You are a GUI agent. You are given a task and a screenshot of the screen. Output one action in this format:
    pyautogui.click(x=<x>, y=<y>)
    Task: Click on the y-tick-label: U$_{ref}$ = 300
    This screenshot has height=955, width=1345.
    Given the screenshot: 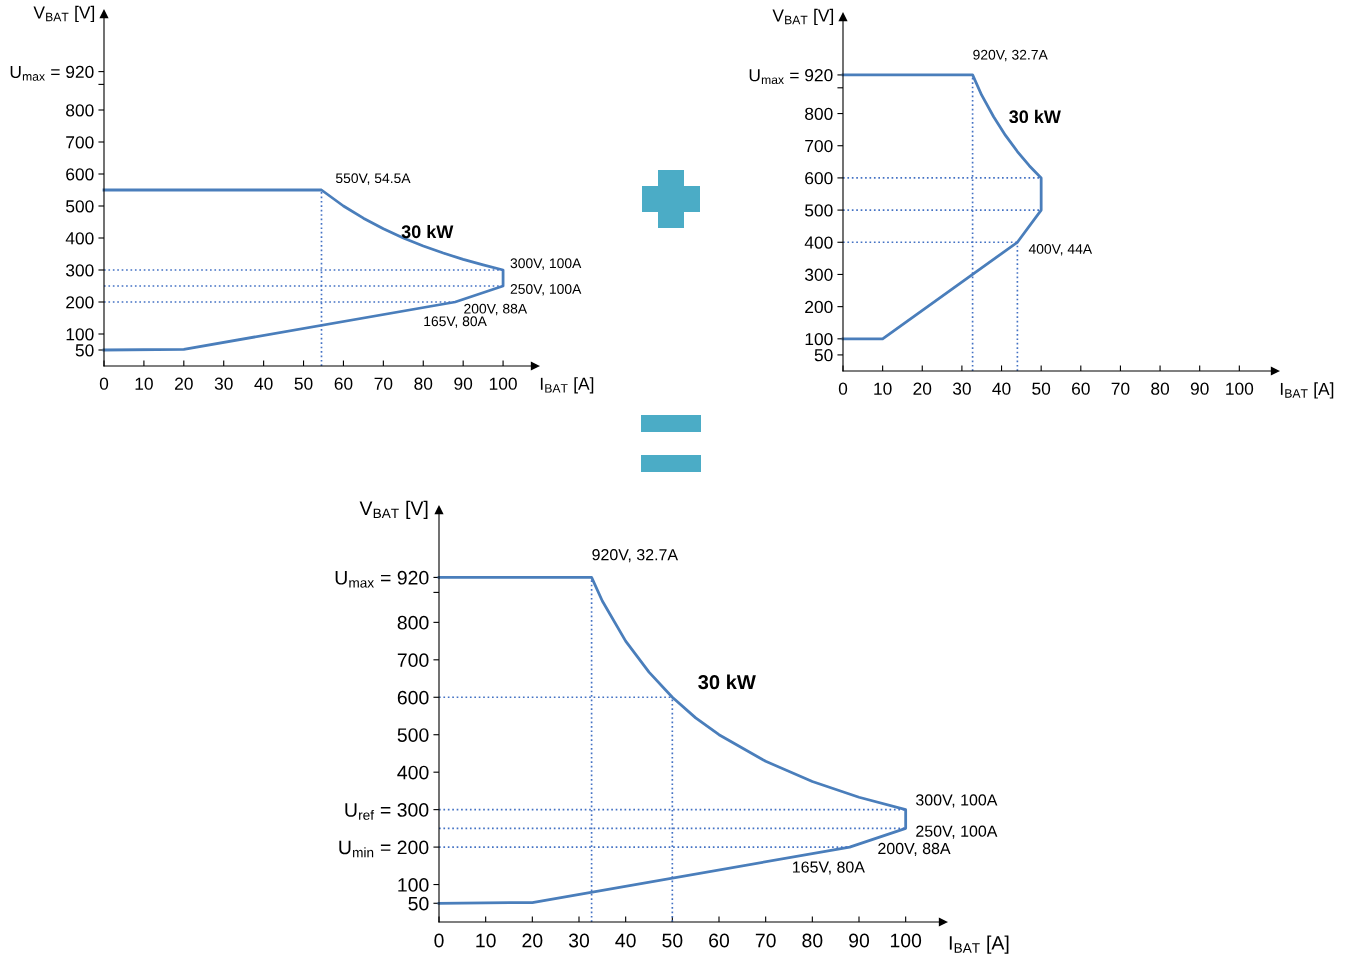 What is the action you would take?
    pyautogui.click(x=387, y=811)
    